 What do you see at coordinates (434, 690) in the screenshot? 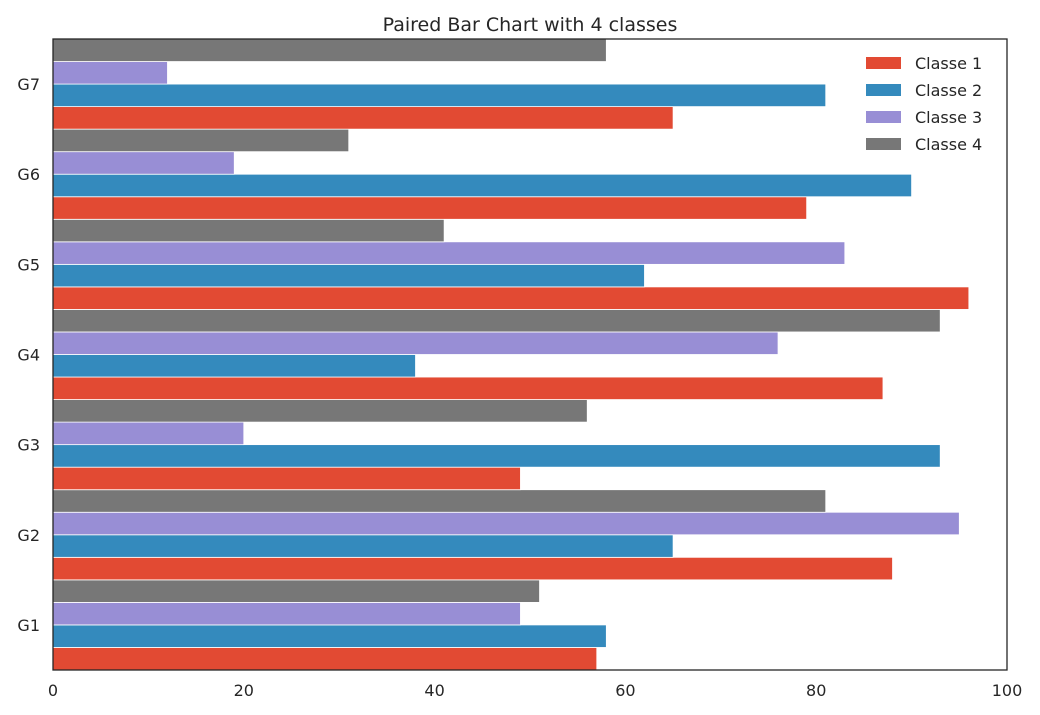
I see `x-tick-label-40: 40` at bounding box center [434, 690].